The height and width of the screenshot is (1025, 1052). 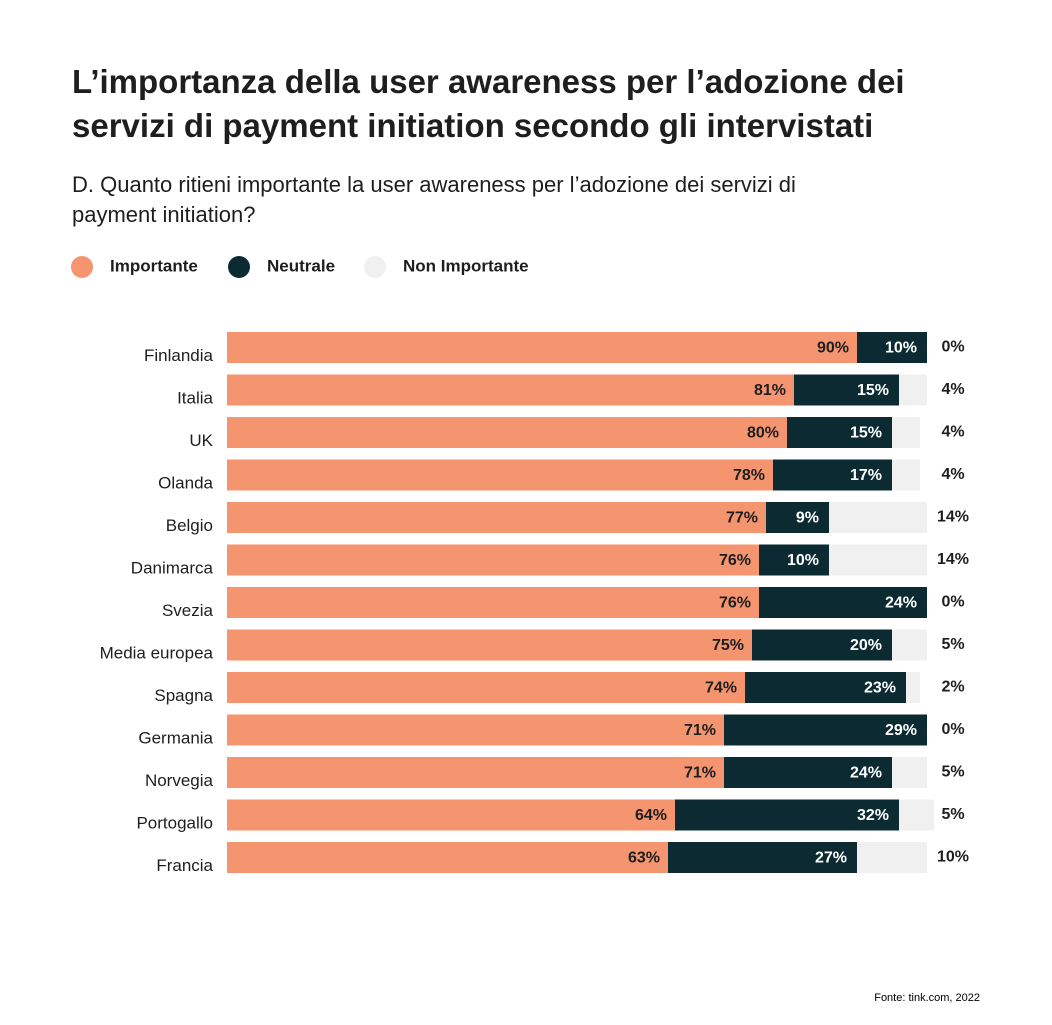 I want to click on value-label: 77%, so click(x=742, y=518).